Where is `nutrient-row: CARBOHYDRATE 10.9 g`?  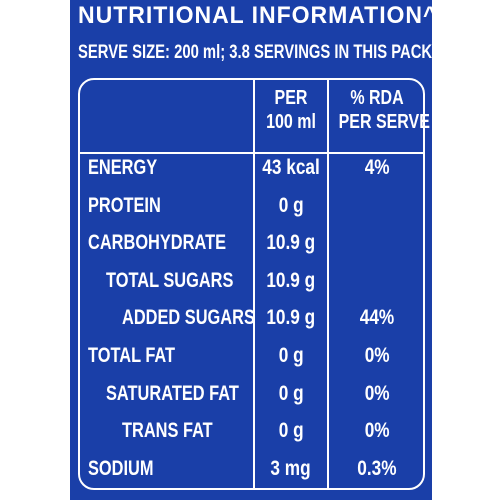
nutrient-row: CARBOHYDRATE 10.9 g is located at coordinates (252, 243).